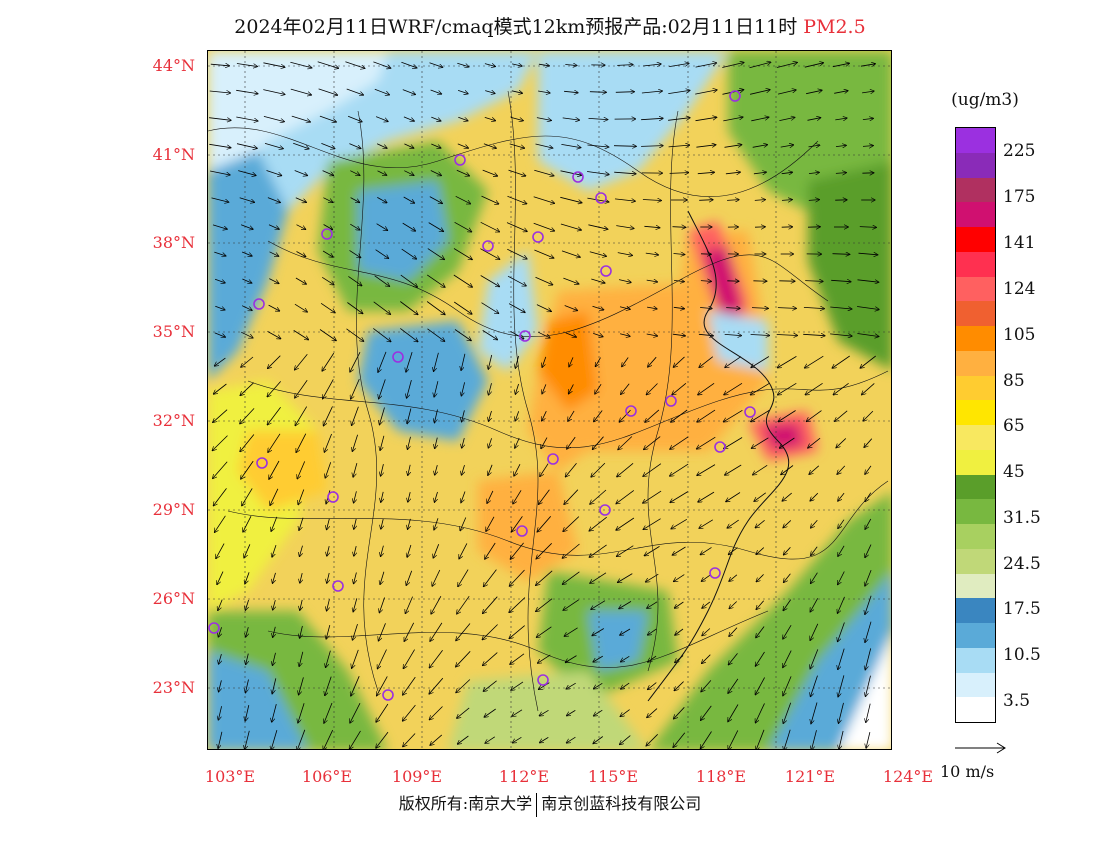 Image resolution: width=1100 pixels, height=850 pixels. Describe the element at coordinates (1017, 701) in the screenshot. I see `legend-tick: 3.5` at that location.